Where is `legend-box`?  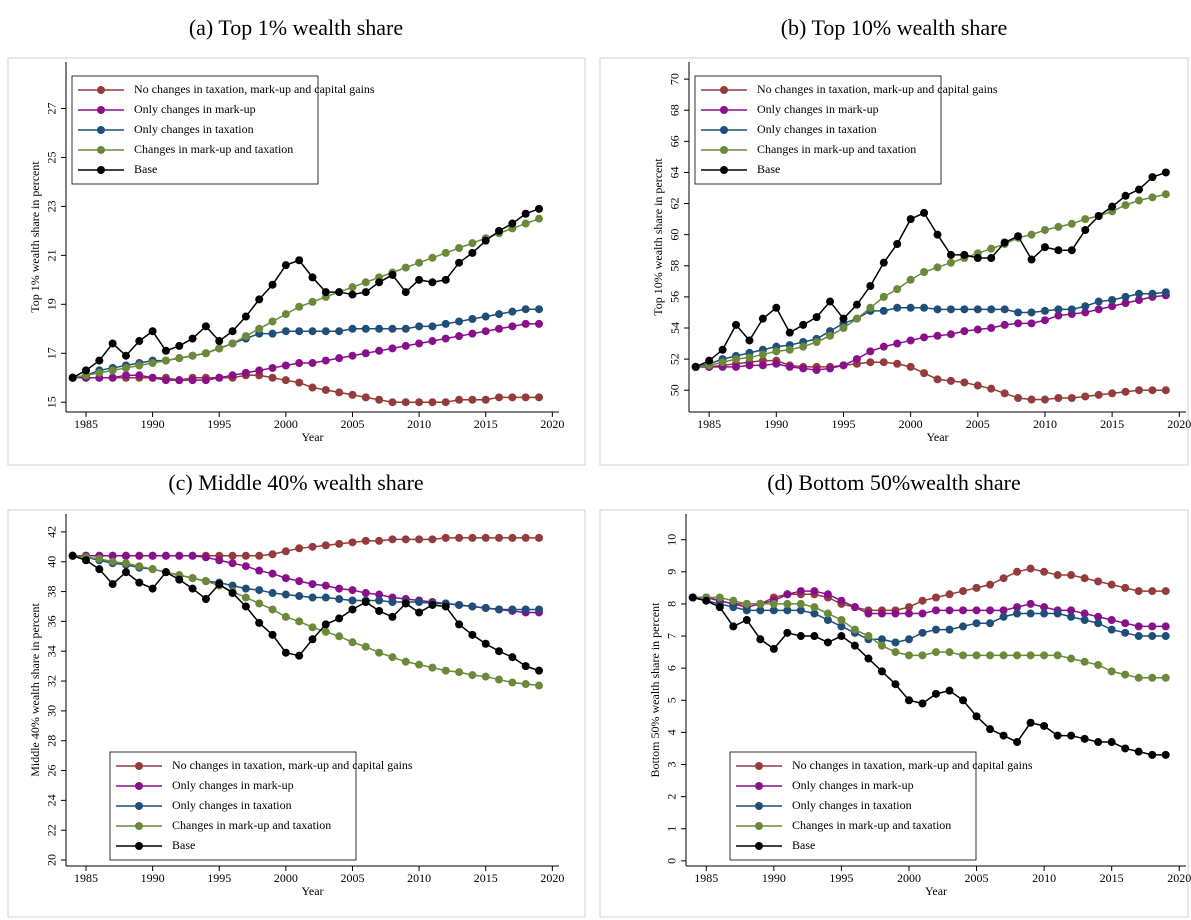 legend-box is located at coordinates (233, 806).